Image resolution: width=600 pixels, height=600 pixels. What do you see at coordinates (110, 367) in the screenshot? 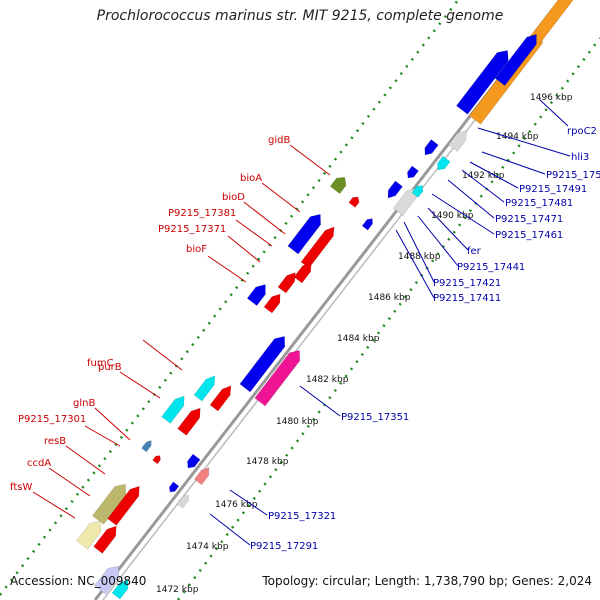
I see `left-feature-label: purB` at bounding box center [110, 367].